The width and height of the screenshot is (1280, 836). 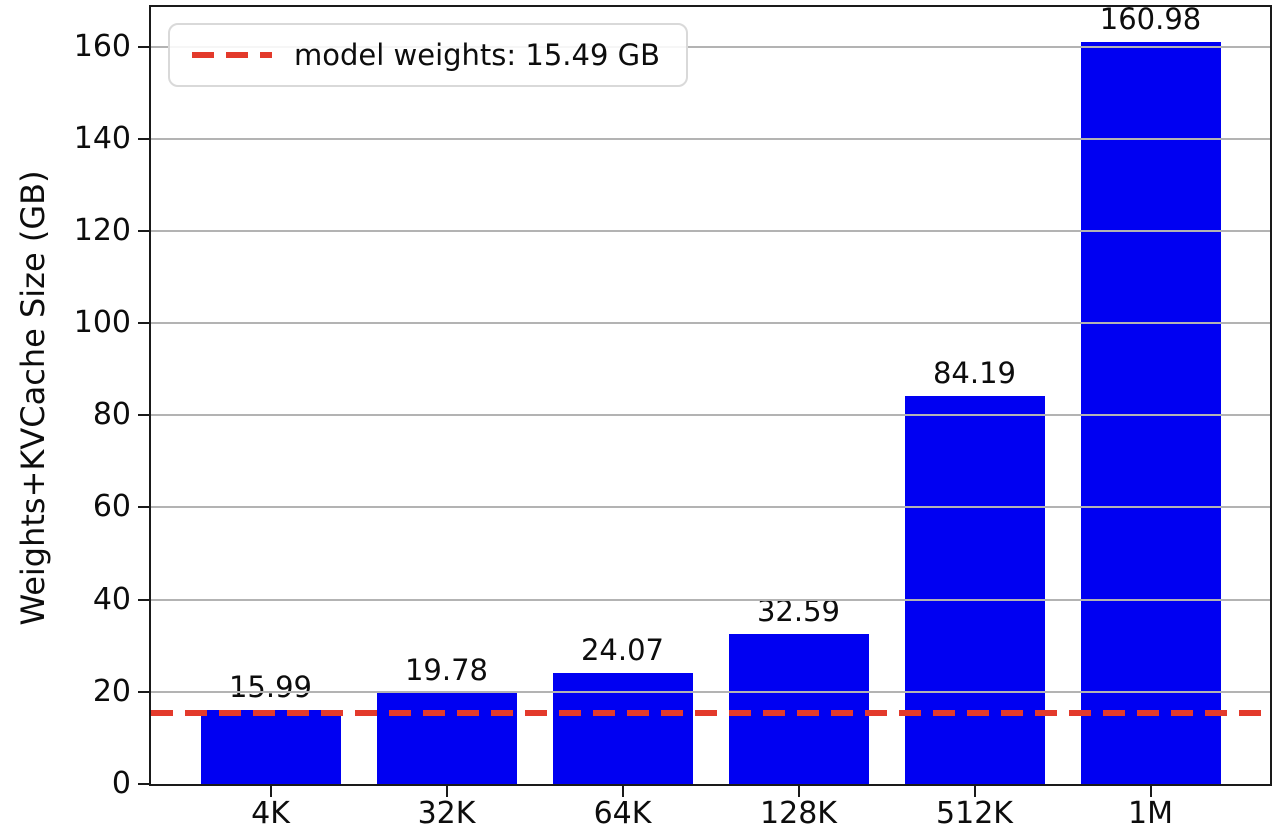 I want to click on y-tick-label: 0, so click(x=121, y=783).